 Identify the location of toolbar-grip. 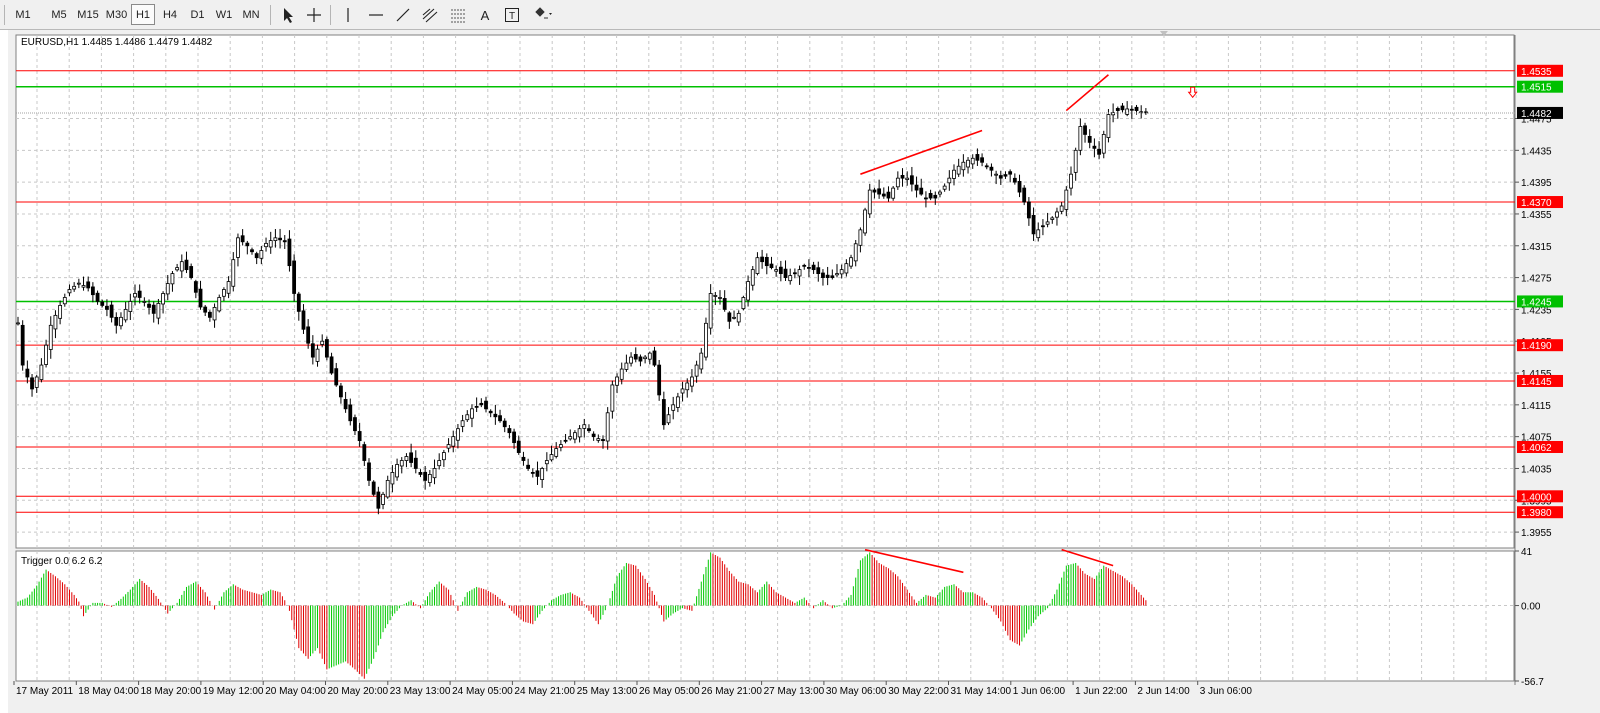
(4, 15).